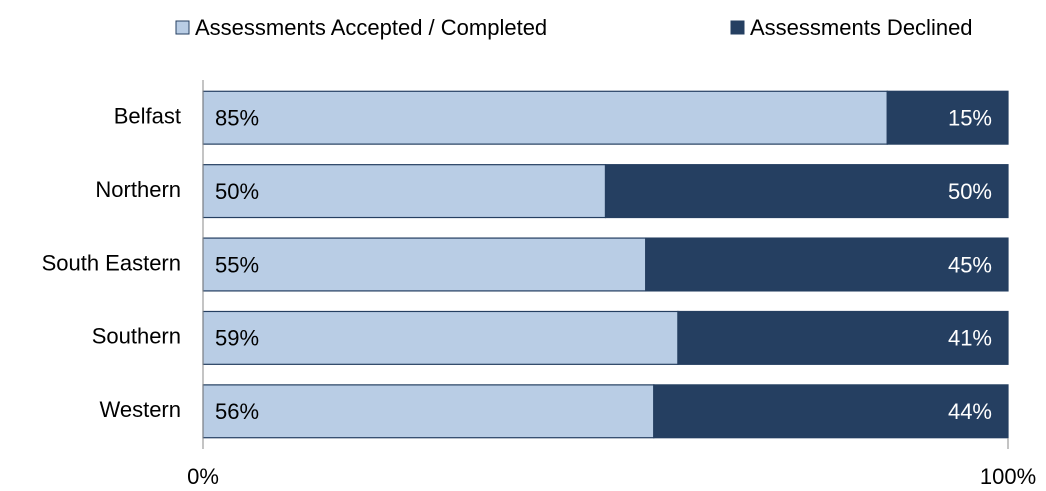 Image resolution: width=1046 pixels, height=491 pixels. What do you see at coordinates (237, 411) in the screenshot?
I see `data-label: 56%` at bounding box center [237, 411].